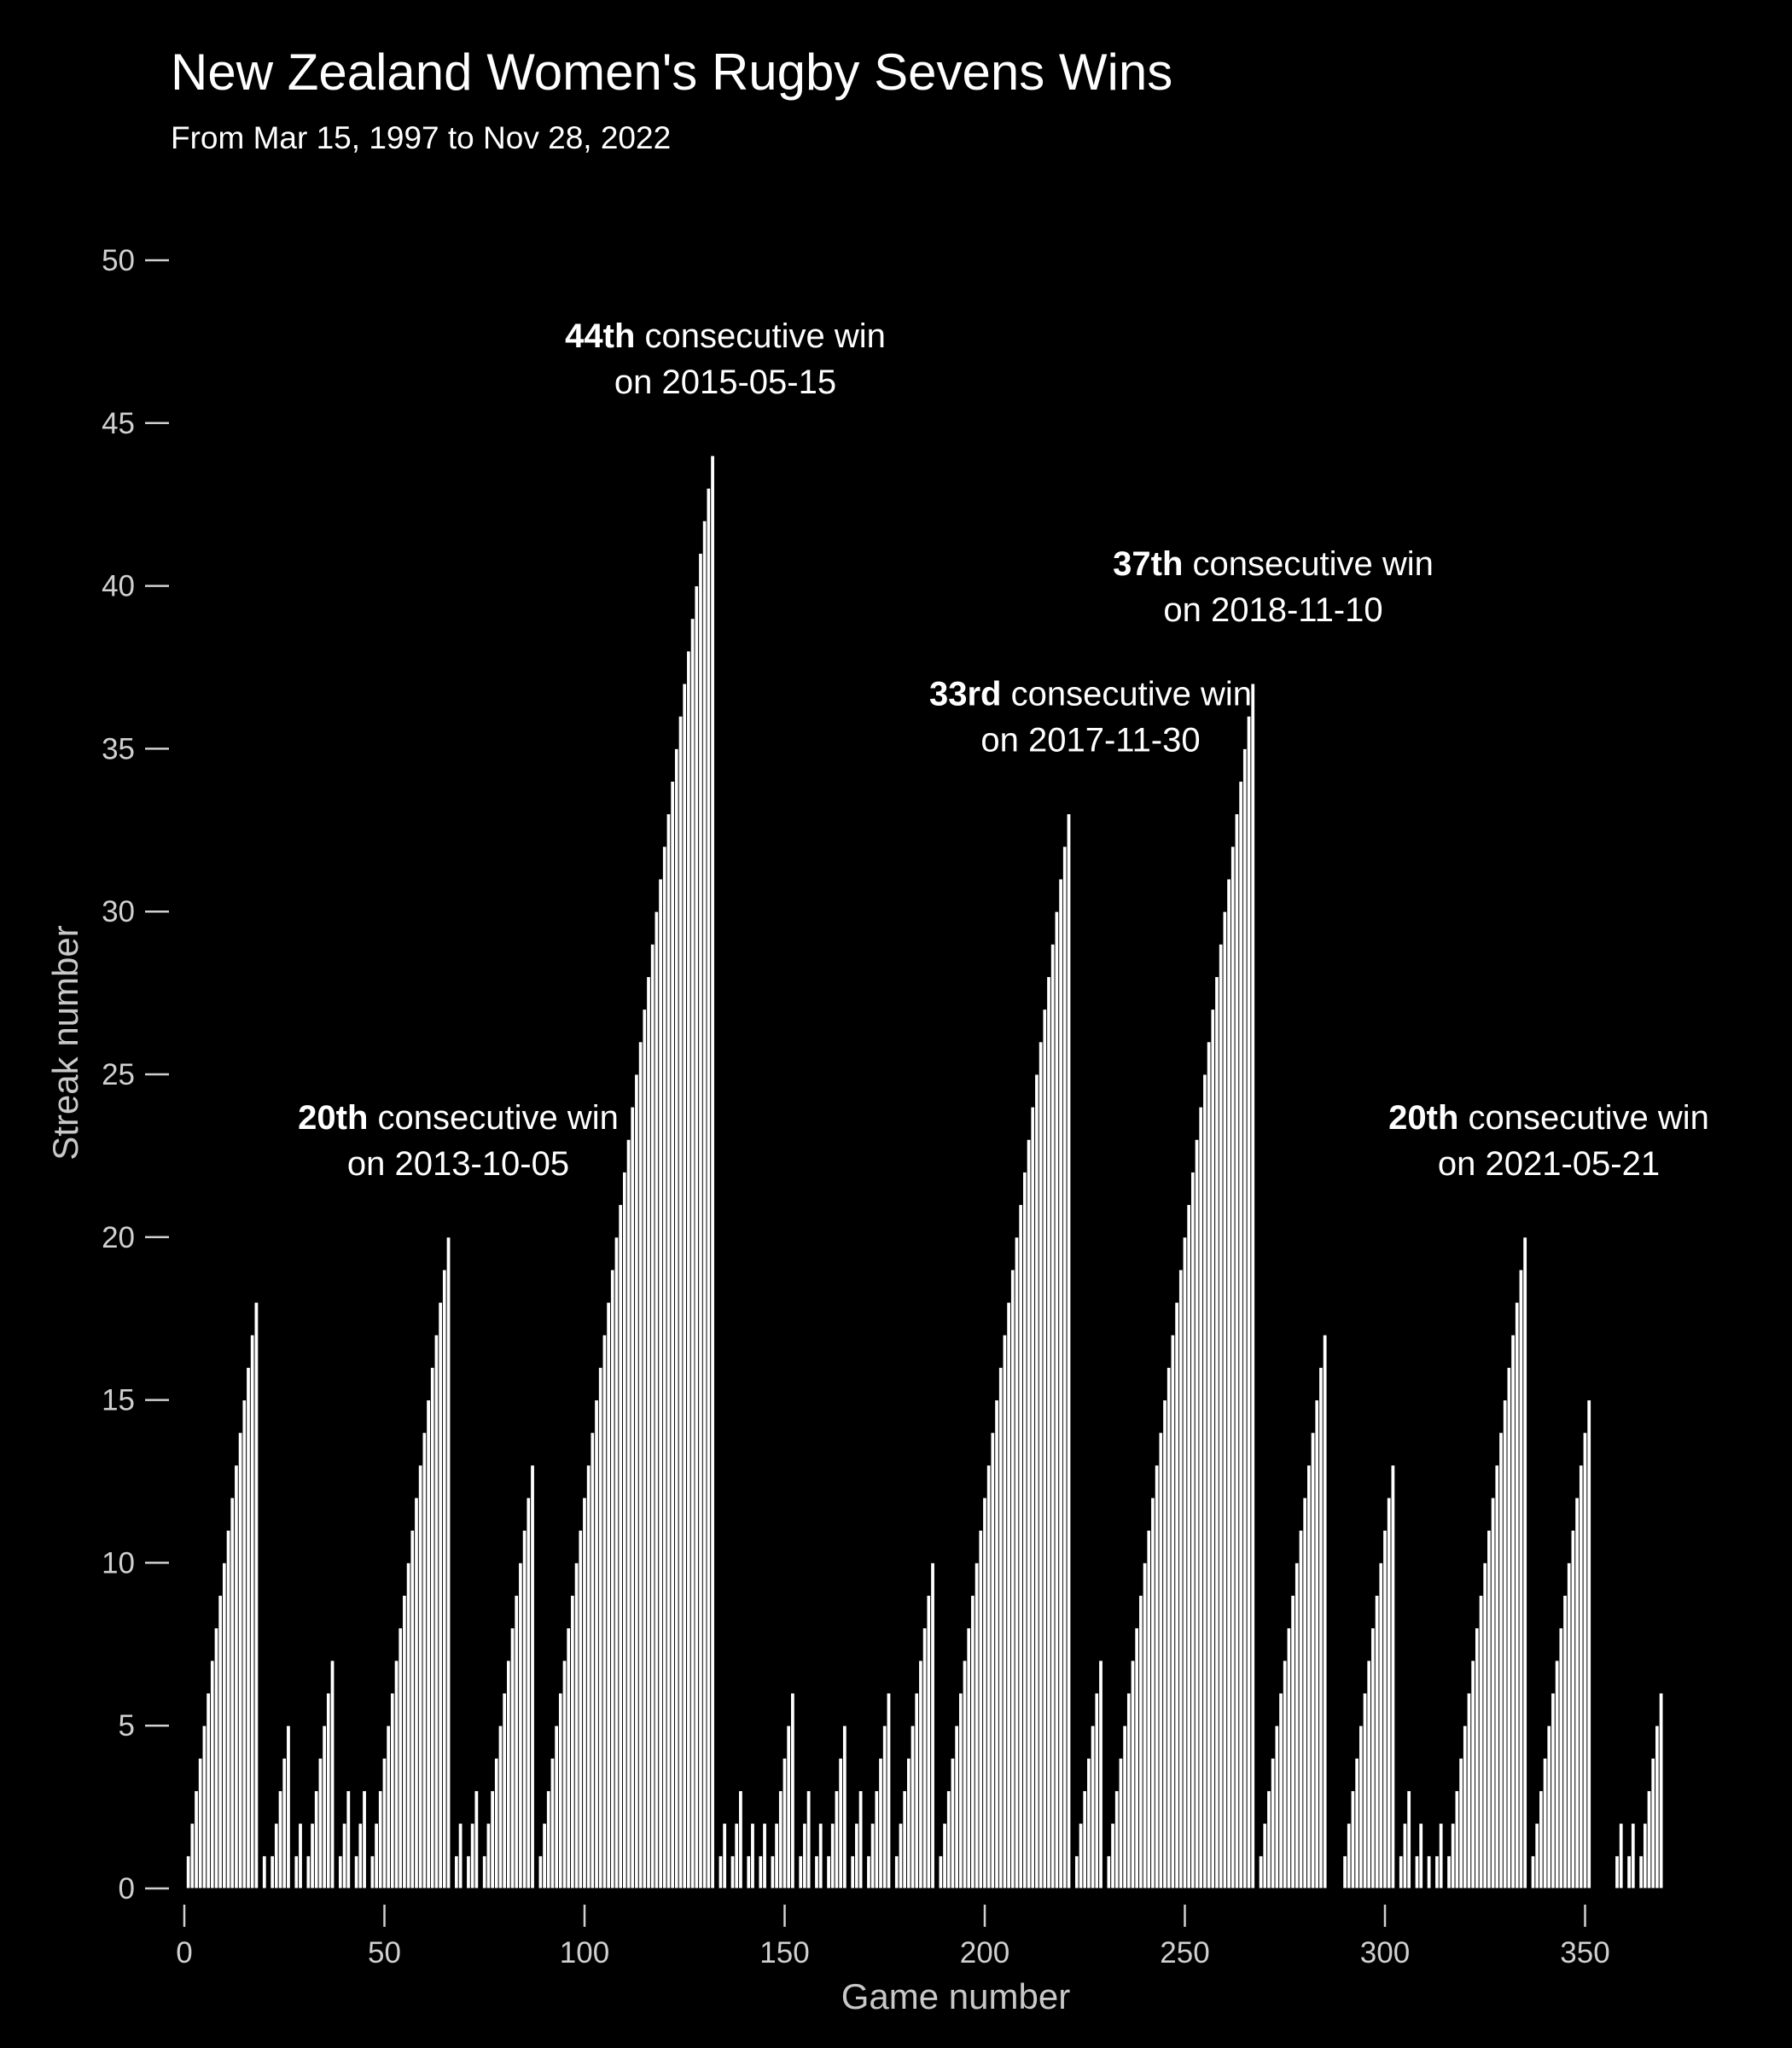  I want to click on y-tick-label-40: 40, so click(119, 586).